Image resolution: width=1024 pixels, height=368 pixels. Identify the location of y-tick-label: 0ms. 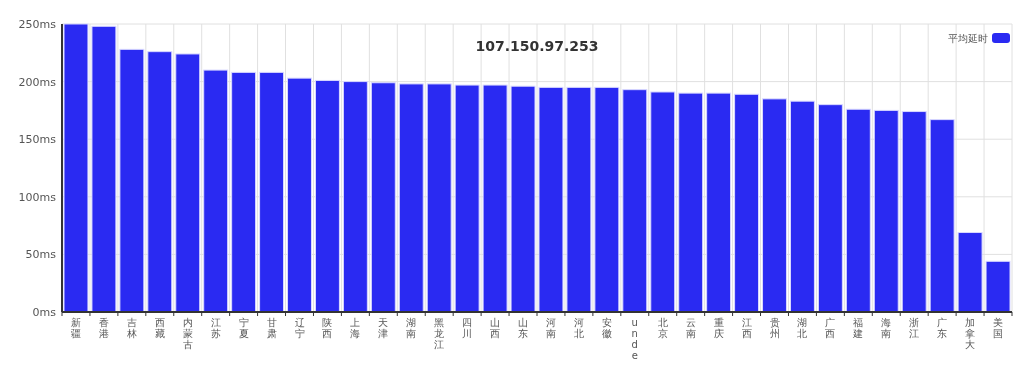
(44, 312).